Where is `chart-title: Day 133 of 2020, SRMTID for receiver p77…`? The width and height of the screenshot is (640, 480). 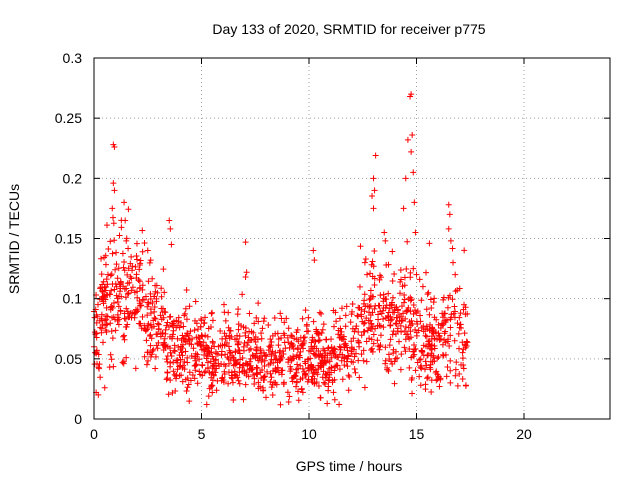
chart-title: Day 133 of 2020, SRMTID for receiver p77… is located at coordinates (348, 29).